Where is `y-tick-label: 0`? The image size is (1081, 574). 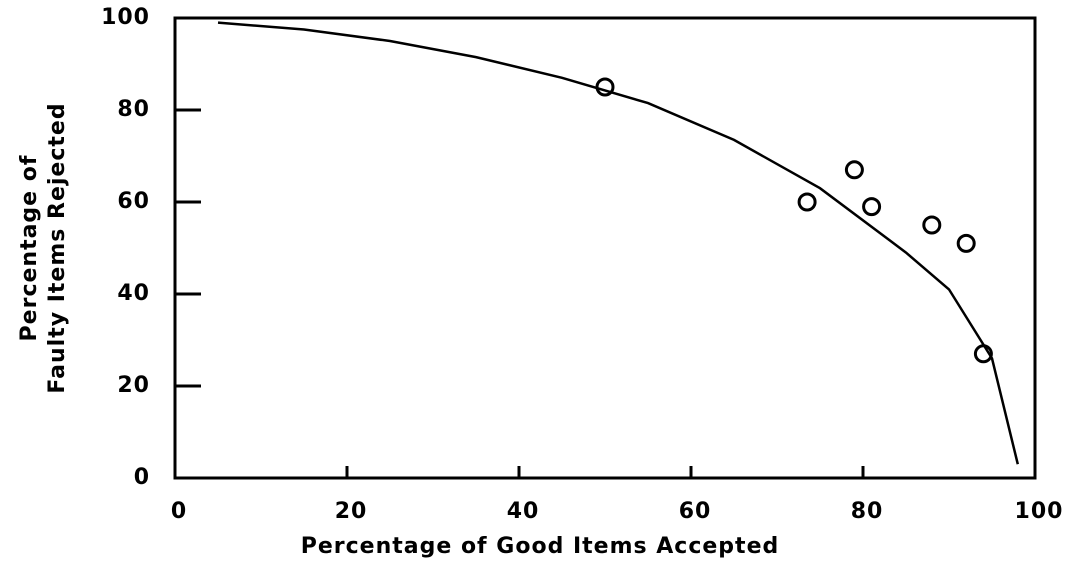 y-tick-label: 0 is located at coordinates (142, 477).